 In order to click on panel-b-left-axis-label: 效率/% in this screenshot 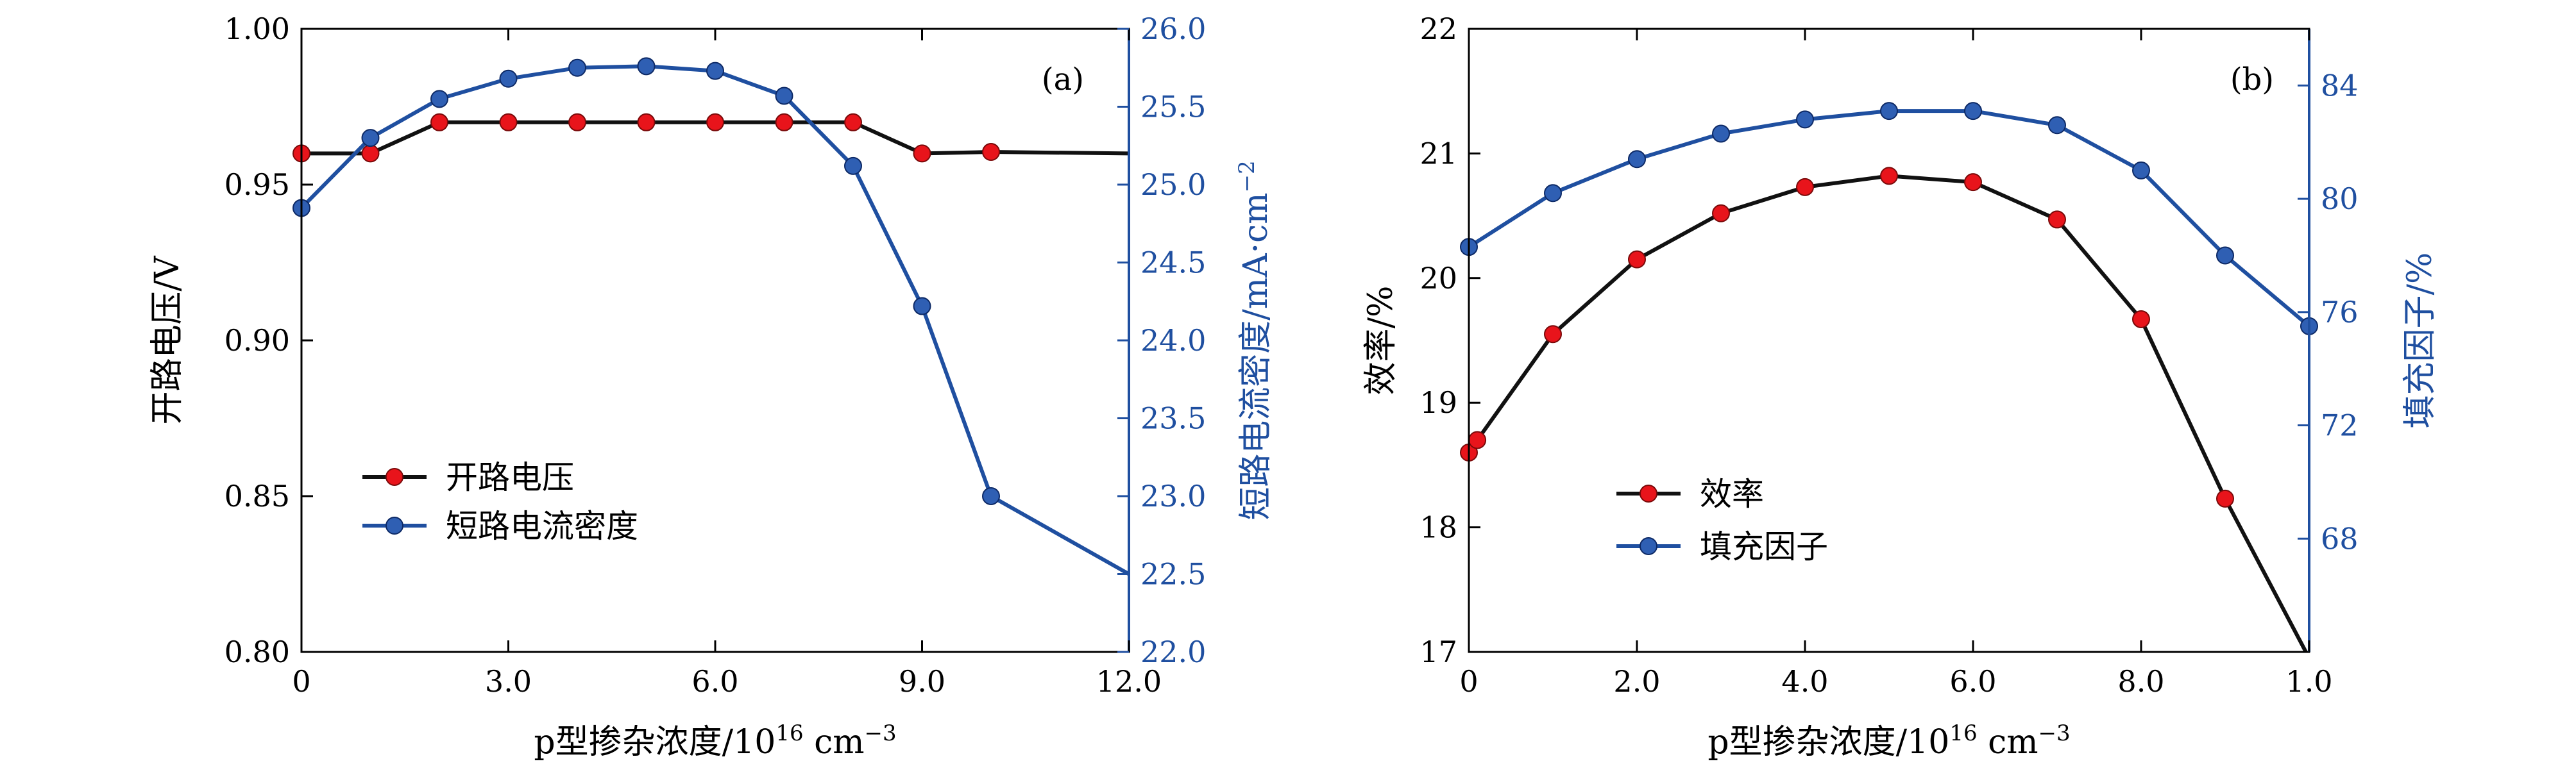, I will do `click(1381, 341)`.